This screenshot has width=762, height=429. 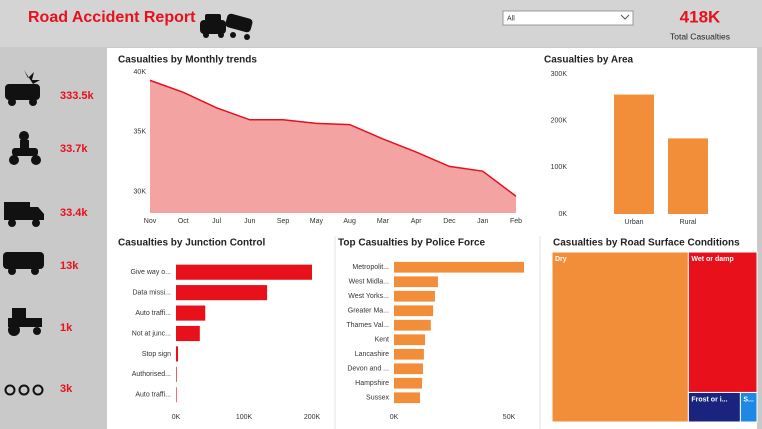 What do you see at coordinates (516, 221) in the screenshot?
I see `x-tick-label: Feb` at bounding box center [516, 221].